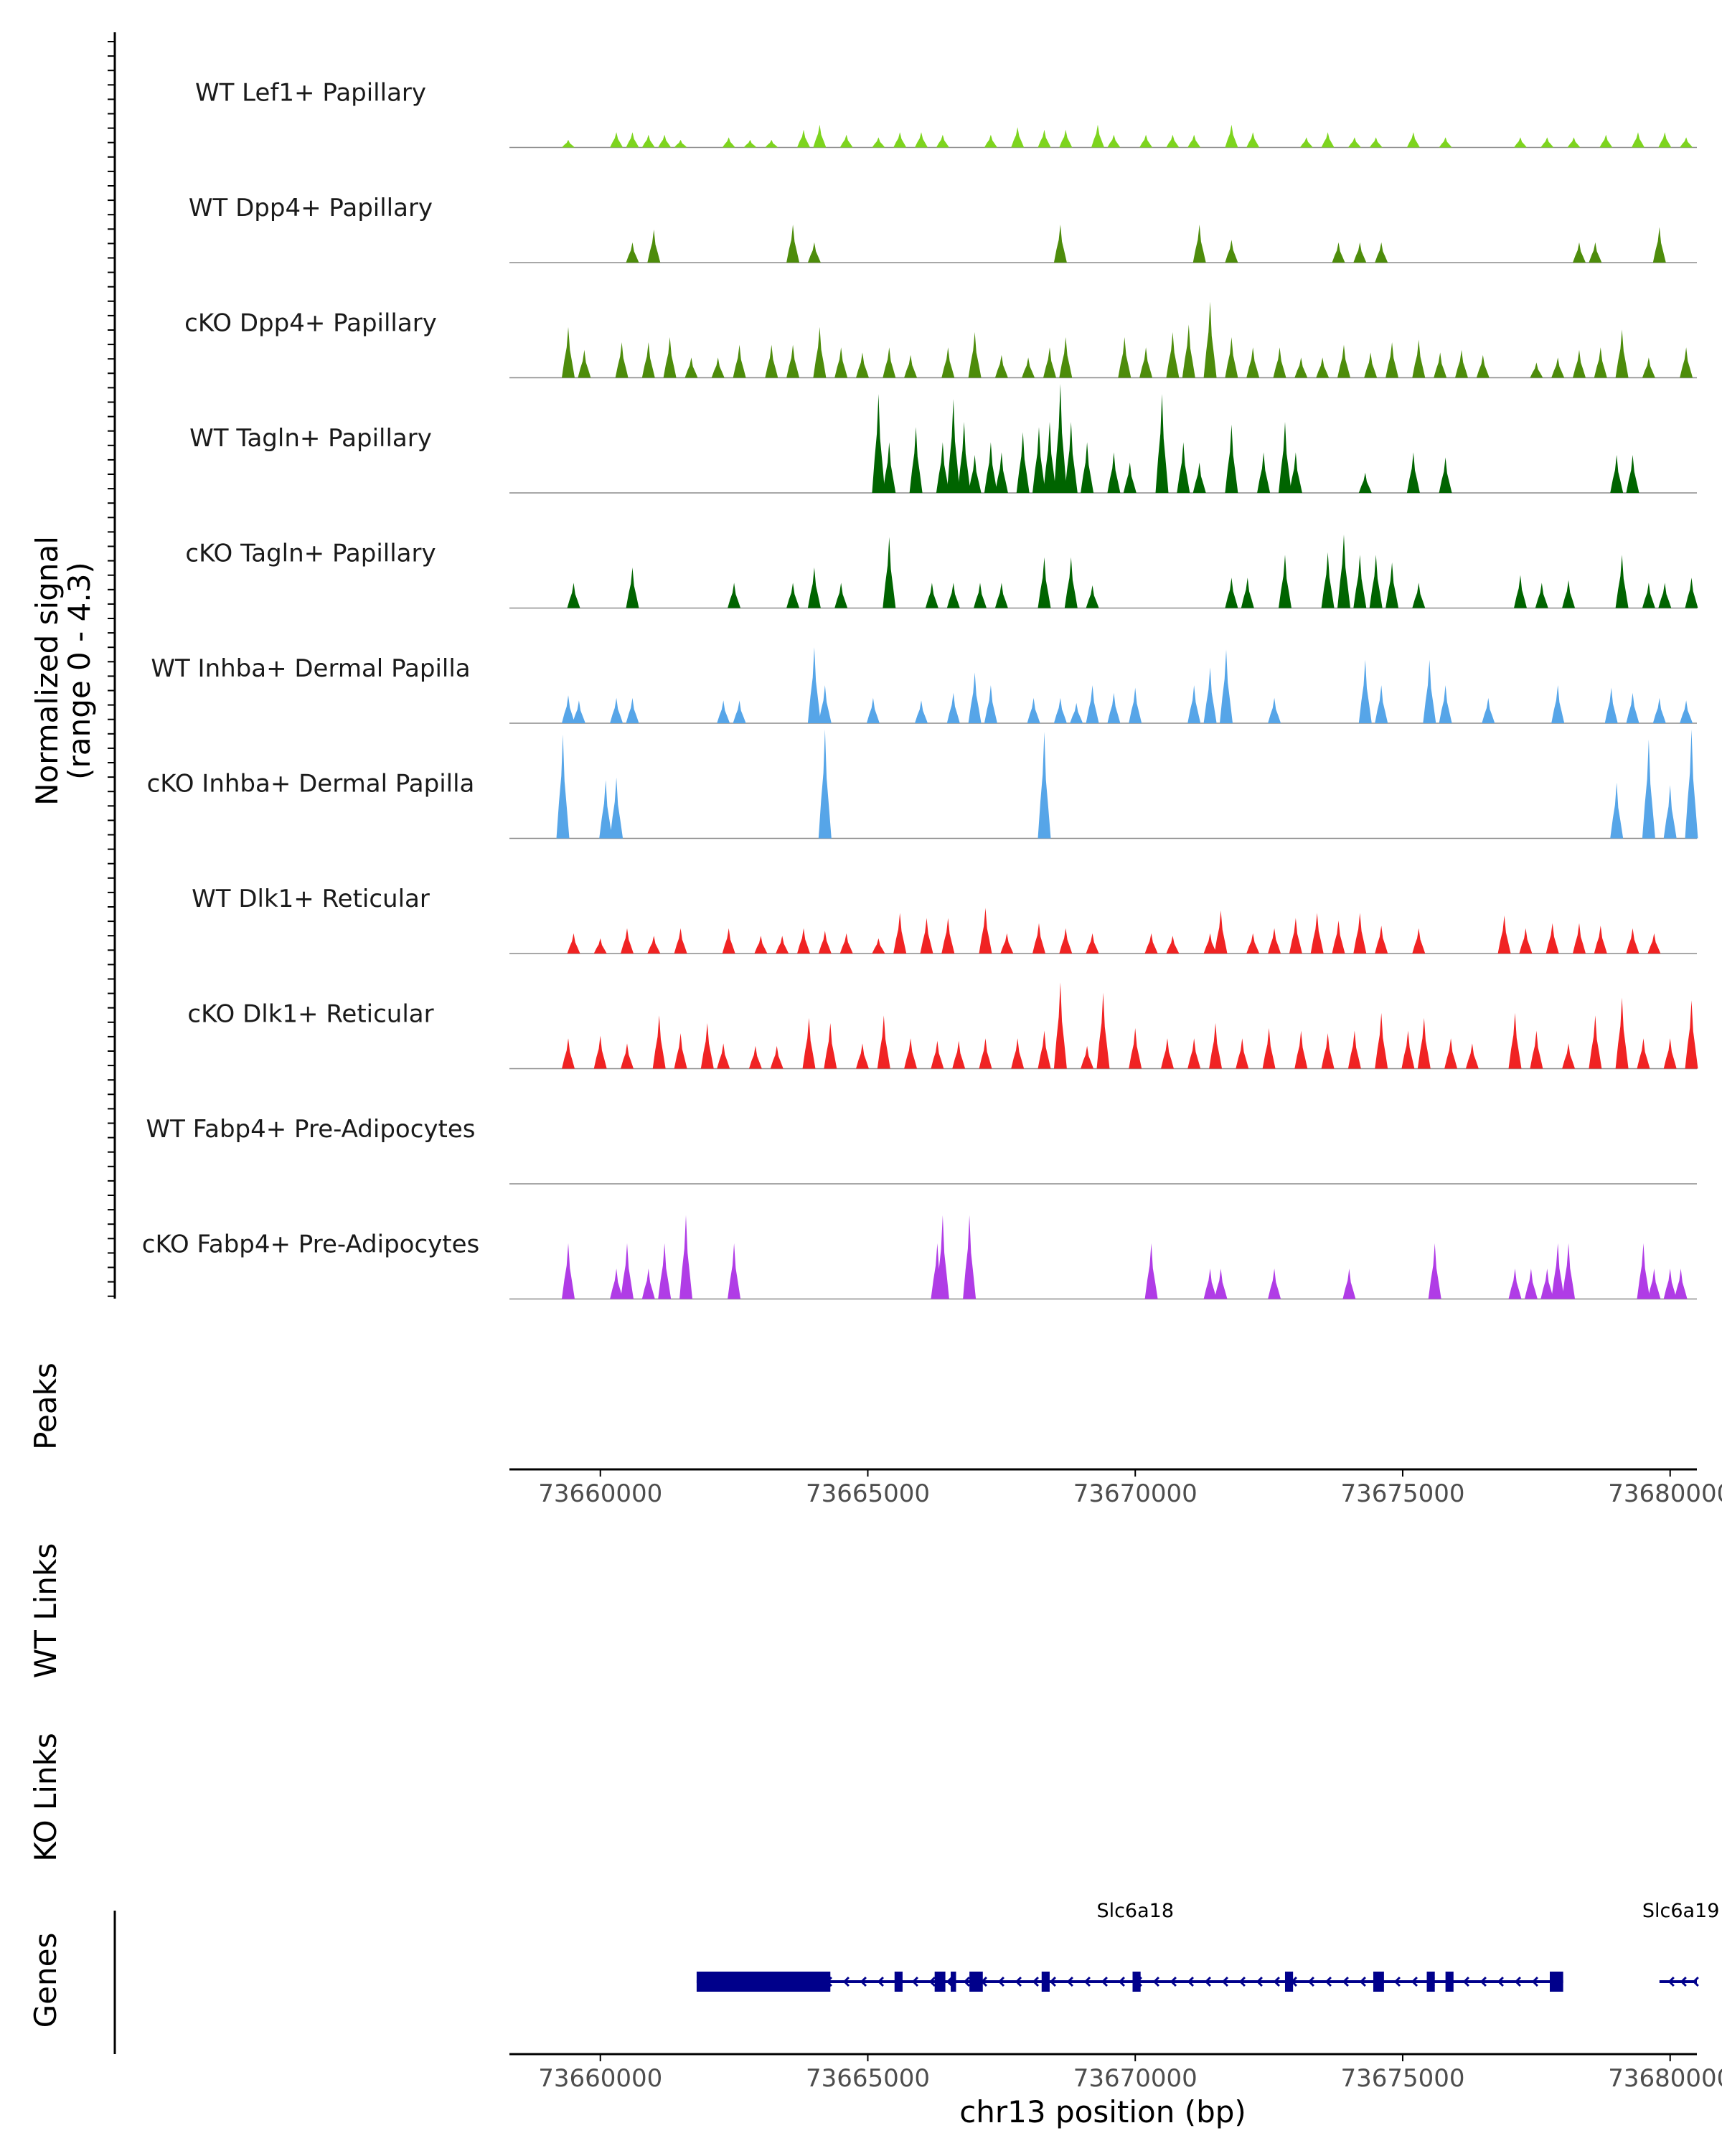  What do you see at coordinates (1130, 2074) in the screenshot?
I see `x-axis-lower-ticks: 73660000 73665000 73670000 73675000 73680000` at bounding box center [1130, 2074].